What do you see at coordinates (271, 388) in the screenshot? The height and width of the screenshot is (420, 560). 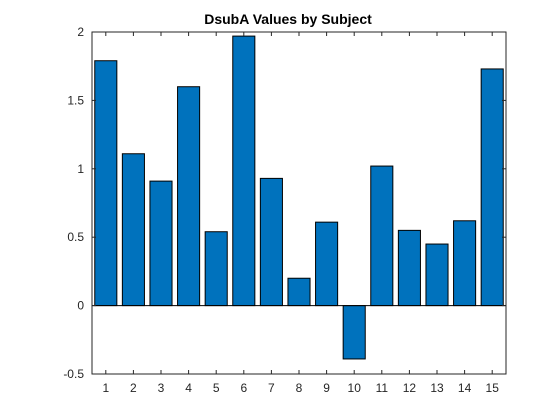 I see `x-tick-label: 7` at bounding box center [271, 388].